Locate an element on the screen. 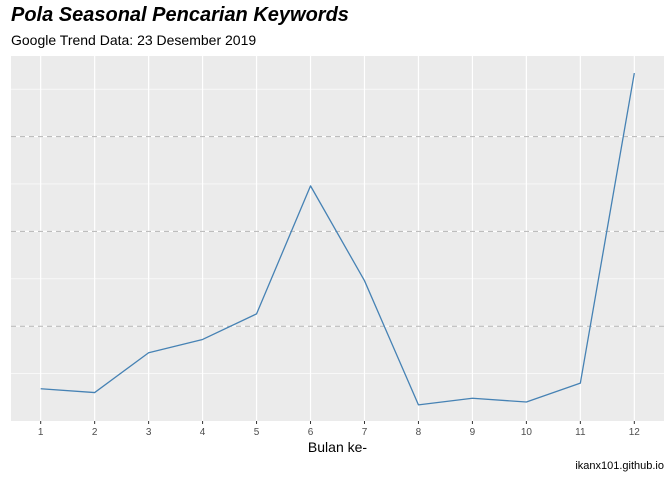 The image size is (672, 480). x-tick-label: 6 is located at coordinates (311, 432).